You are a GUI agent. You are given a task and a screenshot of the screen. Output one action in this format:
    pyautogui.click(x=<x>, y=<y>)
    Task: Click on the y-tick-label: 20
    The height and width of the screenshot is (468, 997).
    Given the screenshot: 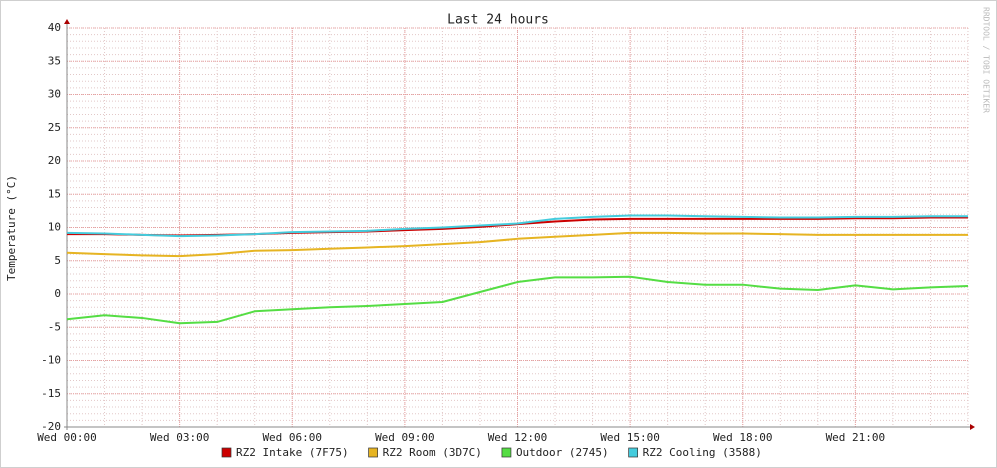 What is the action you would take?
    pyautogui.click(x=54, y=160)
    